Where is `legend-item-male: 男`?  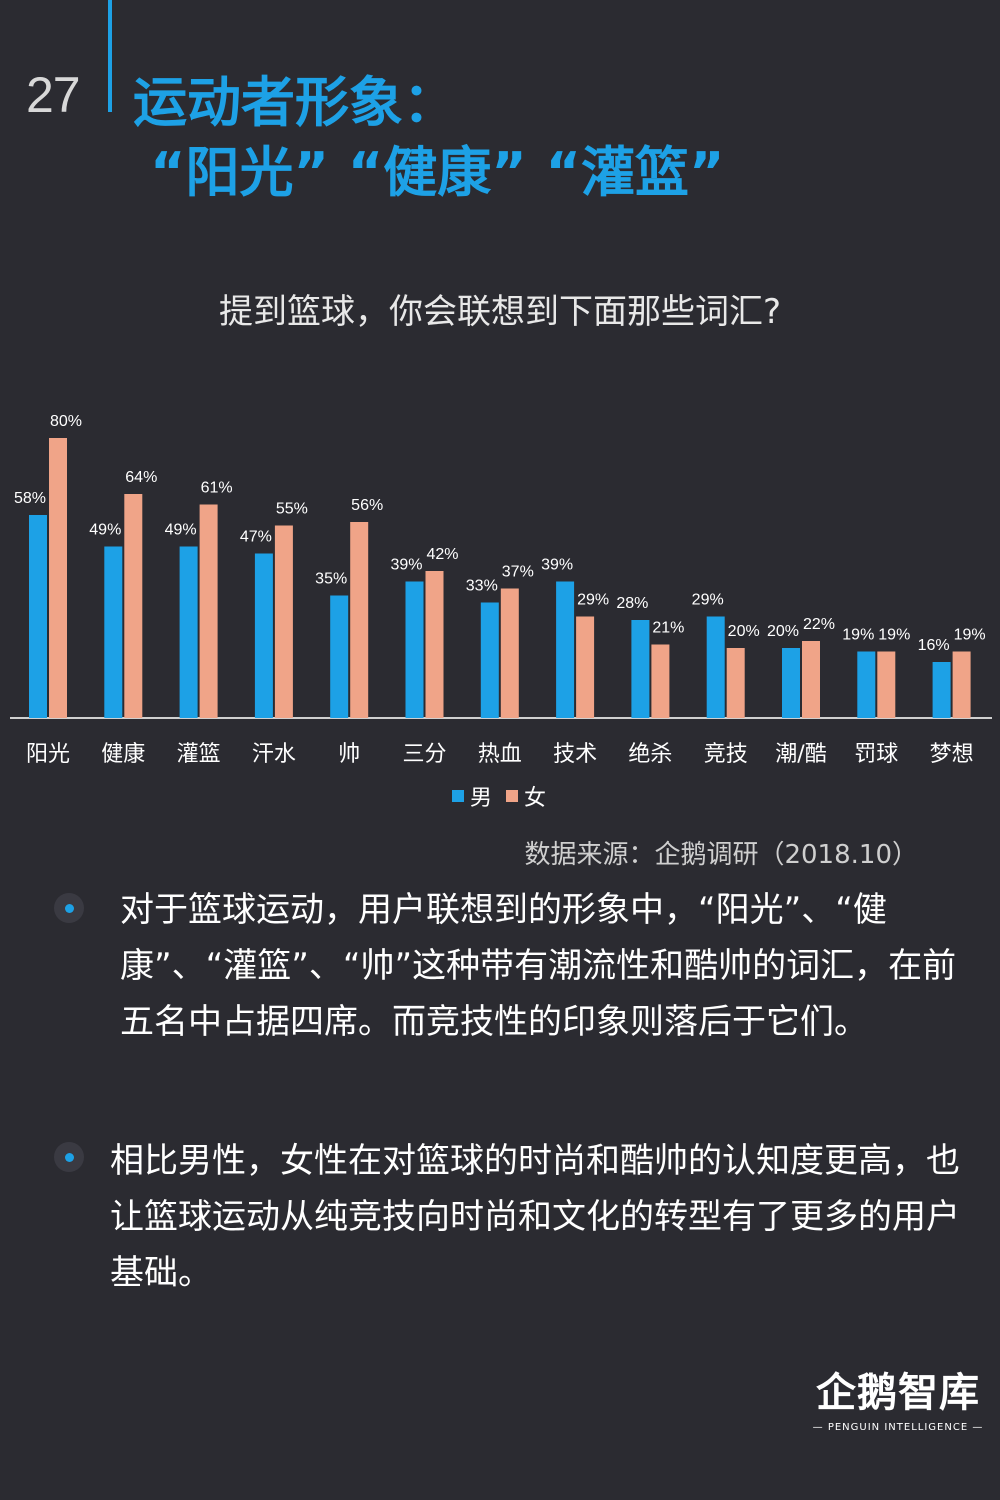 legend-item-male: 男 is located at coordinates (472, 796).